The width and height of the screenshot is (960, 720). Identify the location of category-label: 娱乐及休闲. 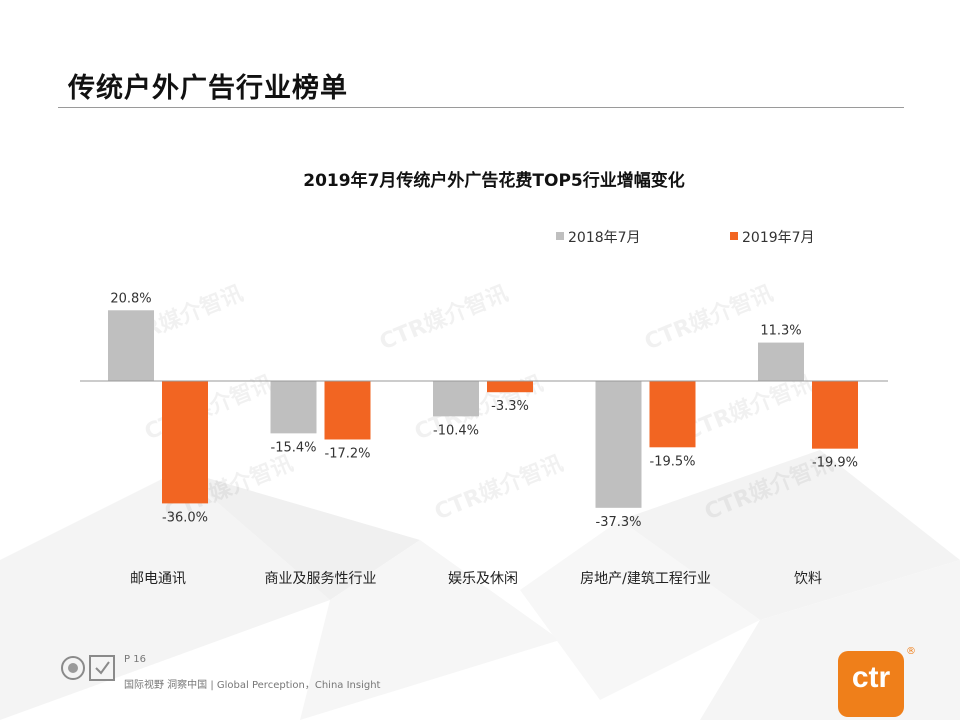
(483, 579).